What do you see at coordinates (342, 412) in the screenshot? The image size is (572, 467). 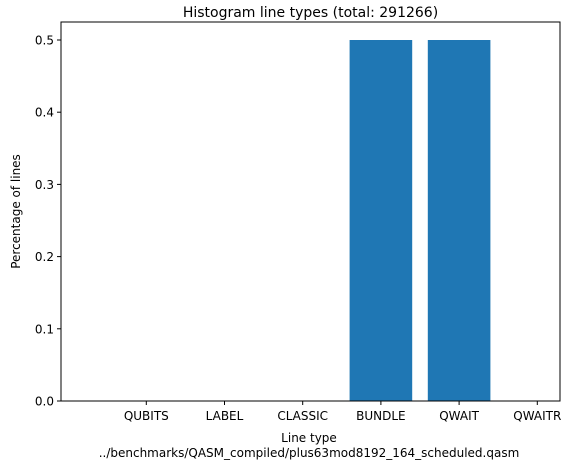 I see `x-axis-ticks: QUBITS LABEL CLASSIC BUNDLE QWAIT QWAITR` at bounding box center [342, 412].